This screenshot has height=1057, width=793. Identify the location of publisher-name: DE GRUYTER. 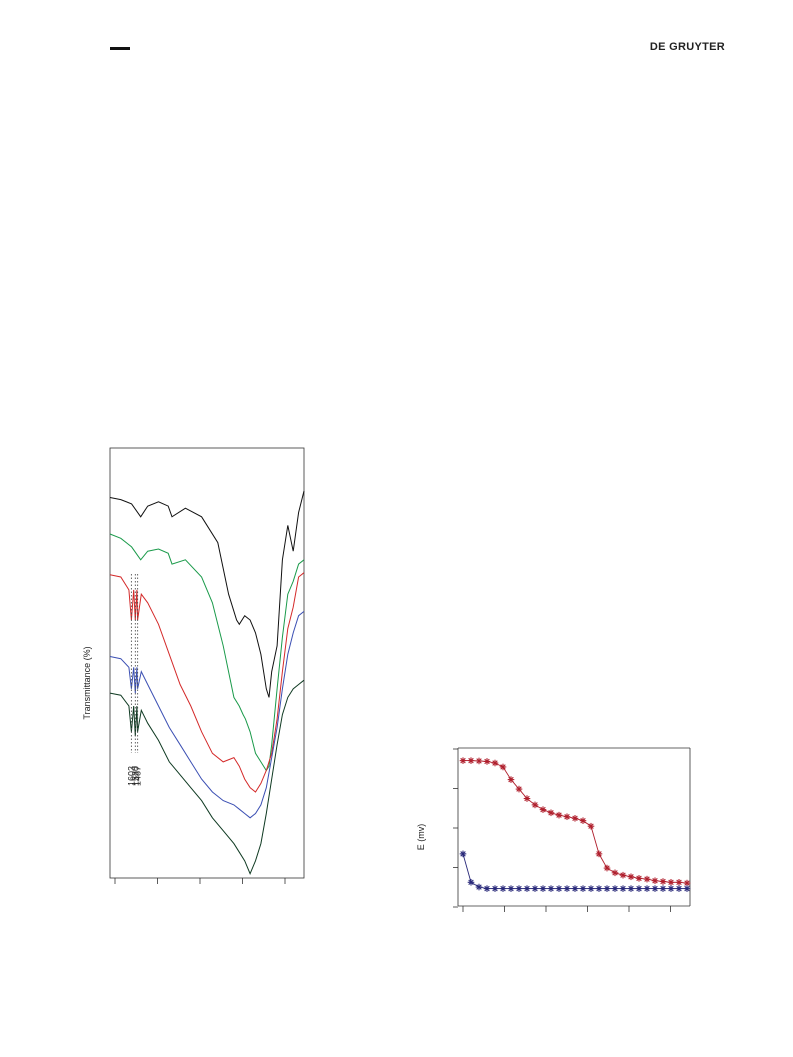
(687, 47).